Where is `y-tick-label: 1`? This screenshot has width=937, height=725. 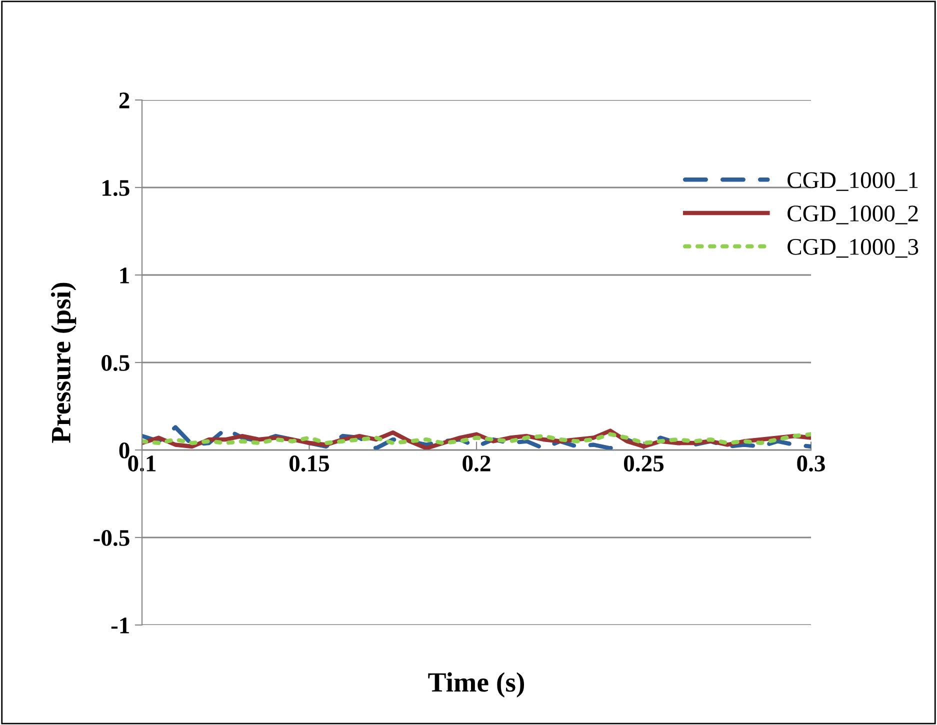
y-tick-label: 1 is located at coordinates (124, 276).